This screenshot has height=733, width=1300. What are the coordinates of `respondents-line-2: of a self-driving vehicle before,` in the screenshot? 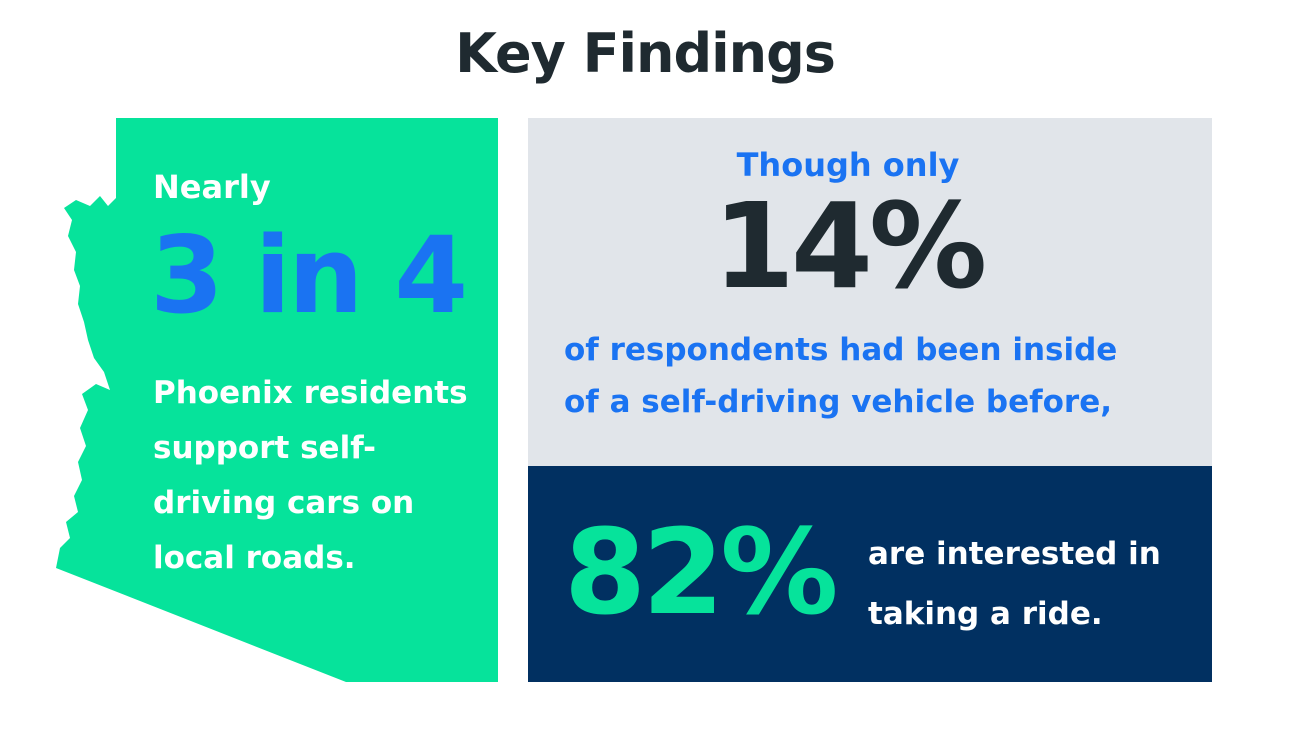 It's located at (838, 402).